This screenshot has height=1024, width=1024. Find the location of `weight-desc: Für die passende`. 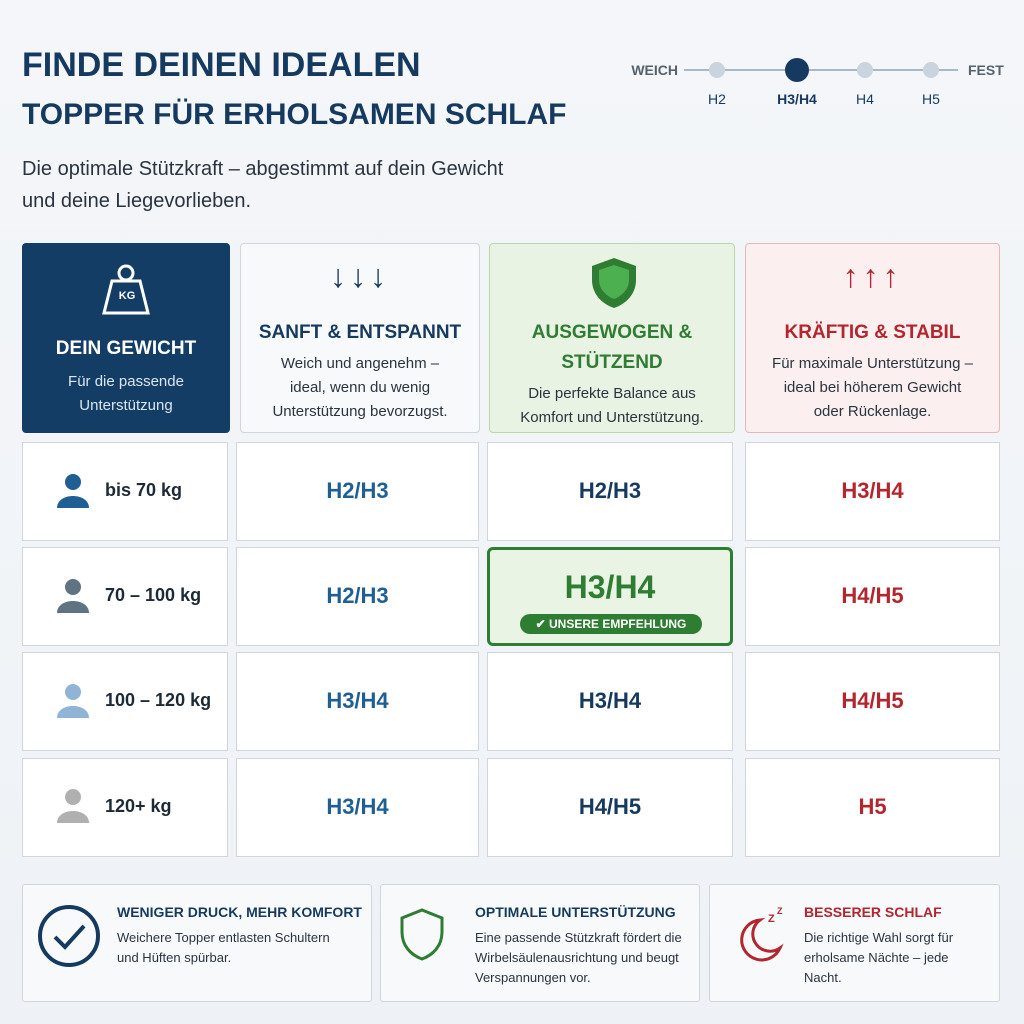

weight-desc: Für die passende is located at coordinates (126, 381).